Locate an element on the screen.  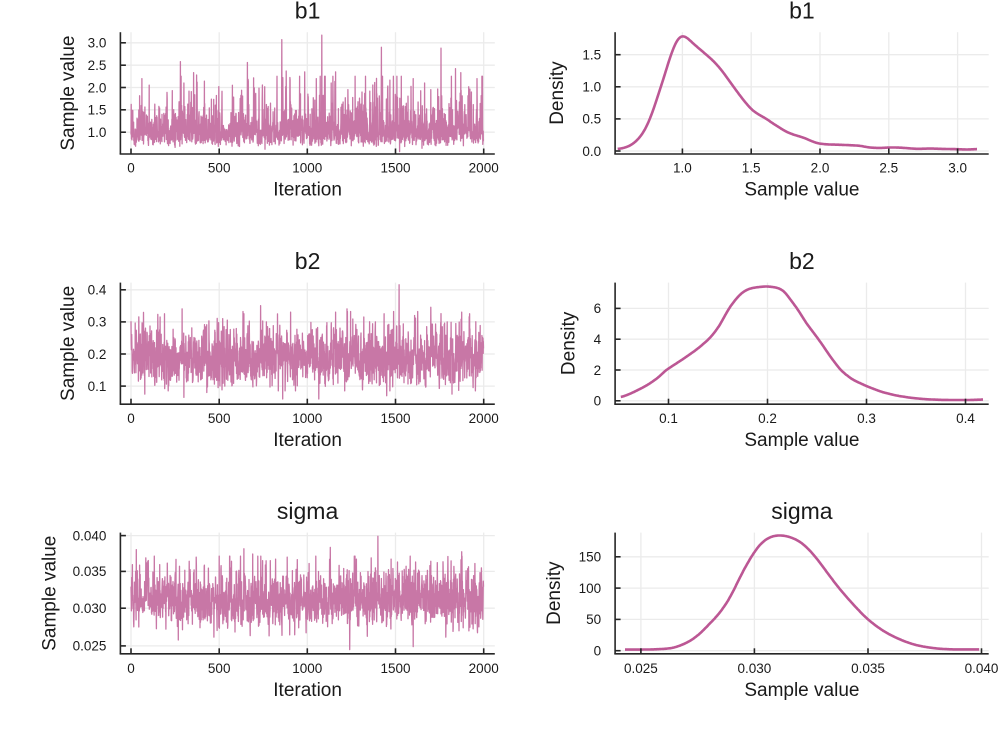
svg-text: 6 is located at coordinates (598, 308).